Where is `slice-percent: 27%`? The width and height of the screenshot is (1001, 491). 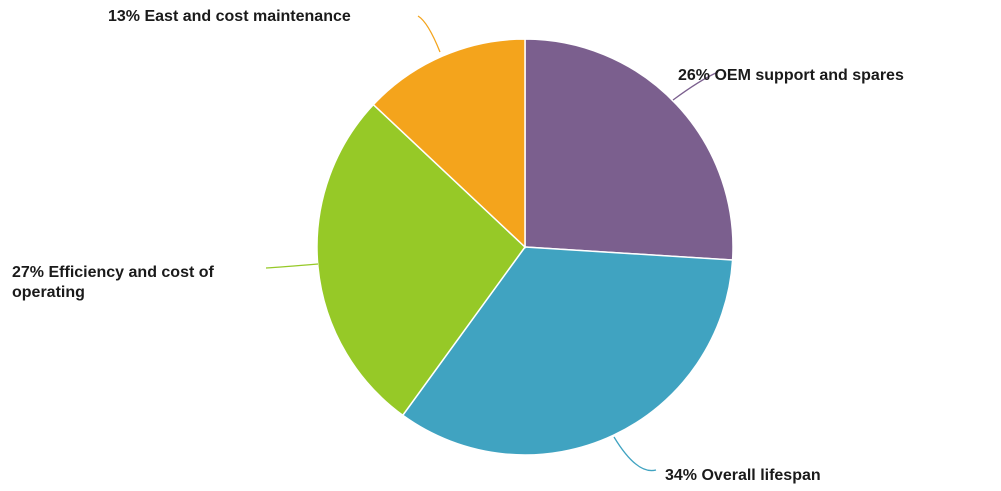
slice-percent: 27% is located at coordinates (28, 272).